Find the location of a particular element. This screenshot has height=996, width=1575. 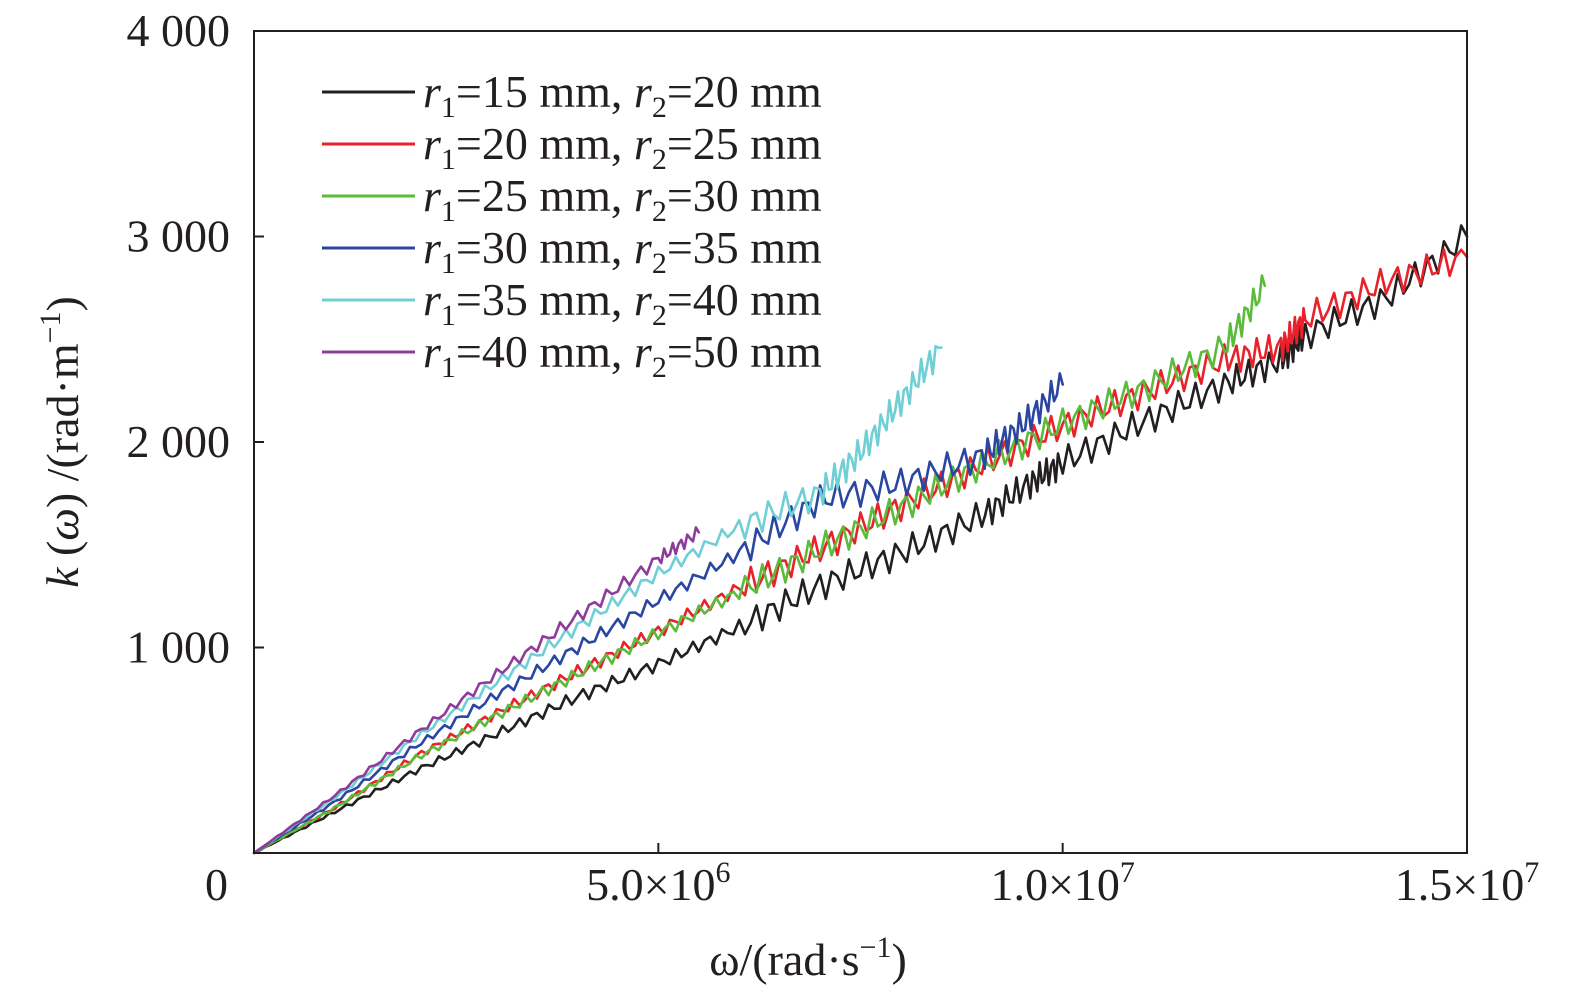

y-axis-title-var: k is located at coordinates (62, 577).